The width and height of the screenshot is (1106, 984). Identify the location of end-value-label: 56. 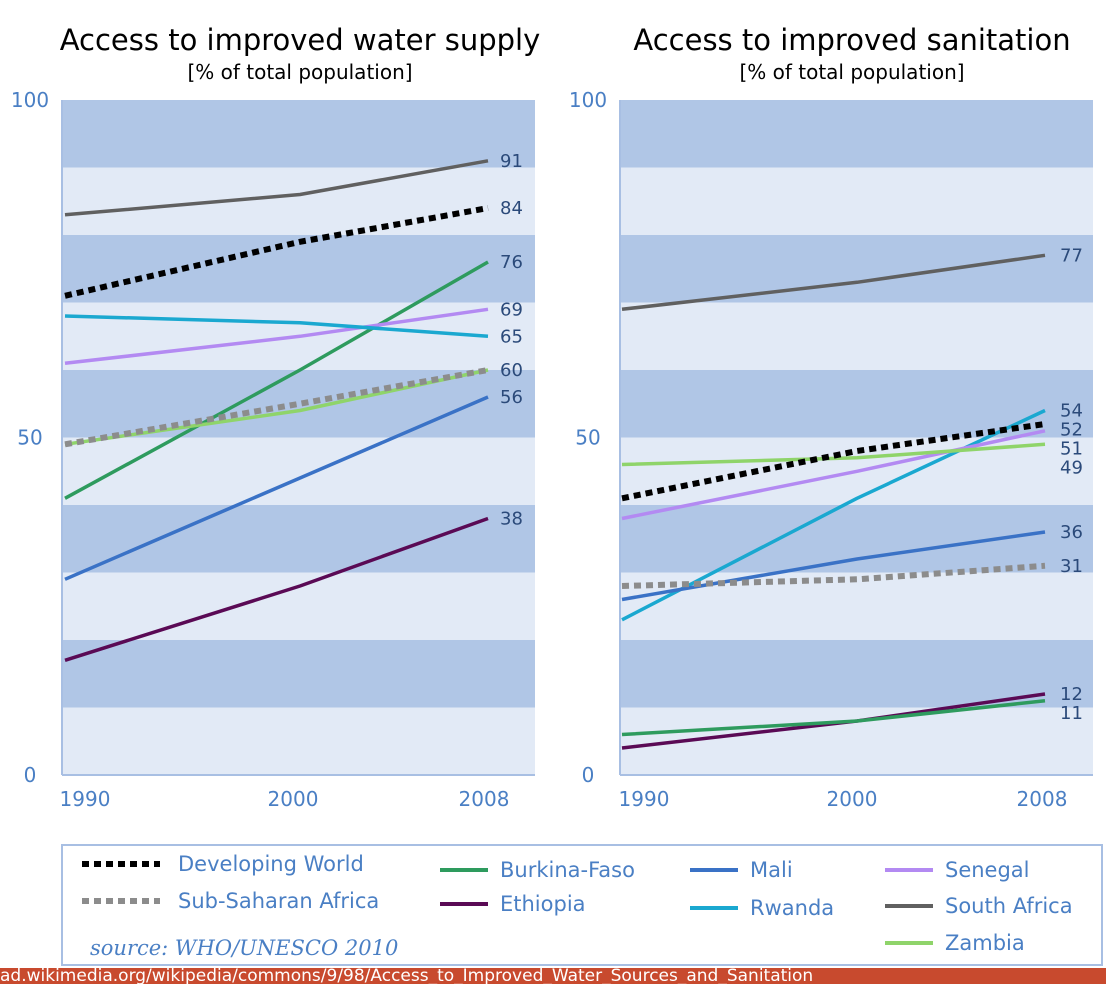
(511, 397).